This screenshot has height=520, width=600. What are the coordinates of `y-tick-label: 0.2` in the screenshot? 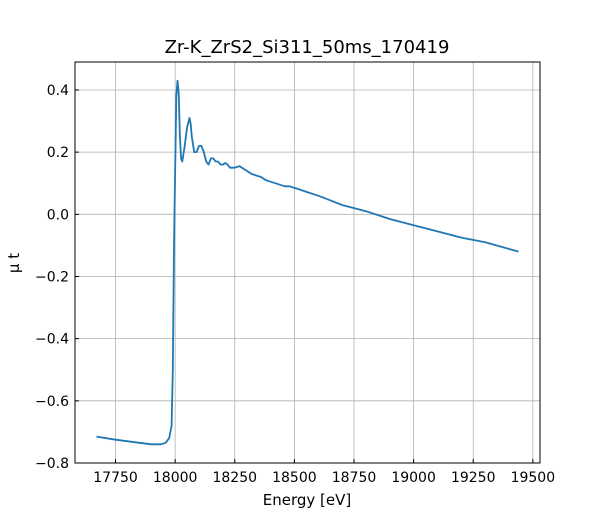 It's located at (58, 153).